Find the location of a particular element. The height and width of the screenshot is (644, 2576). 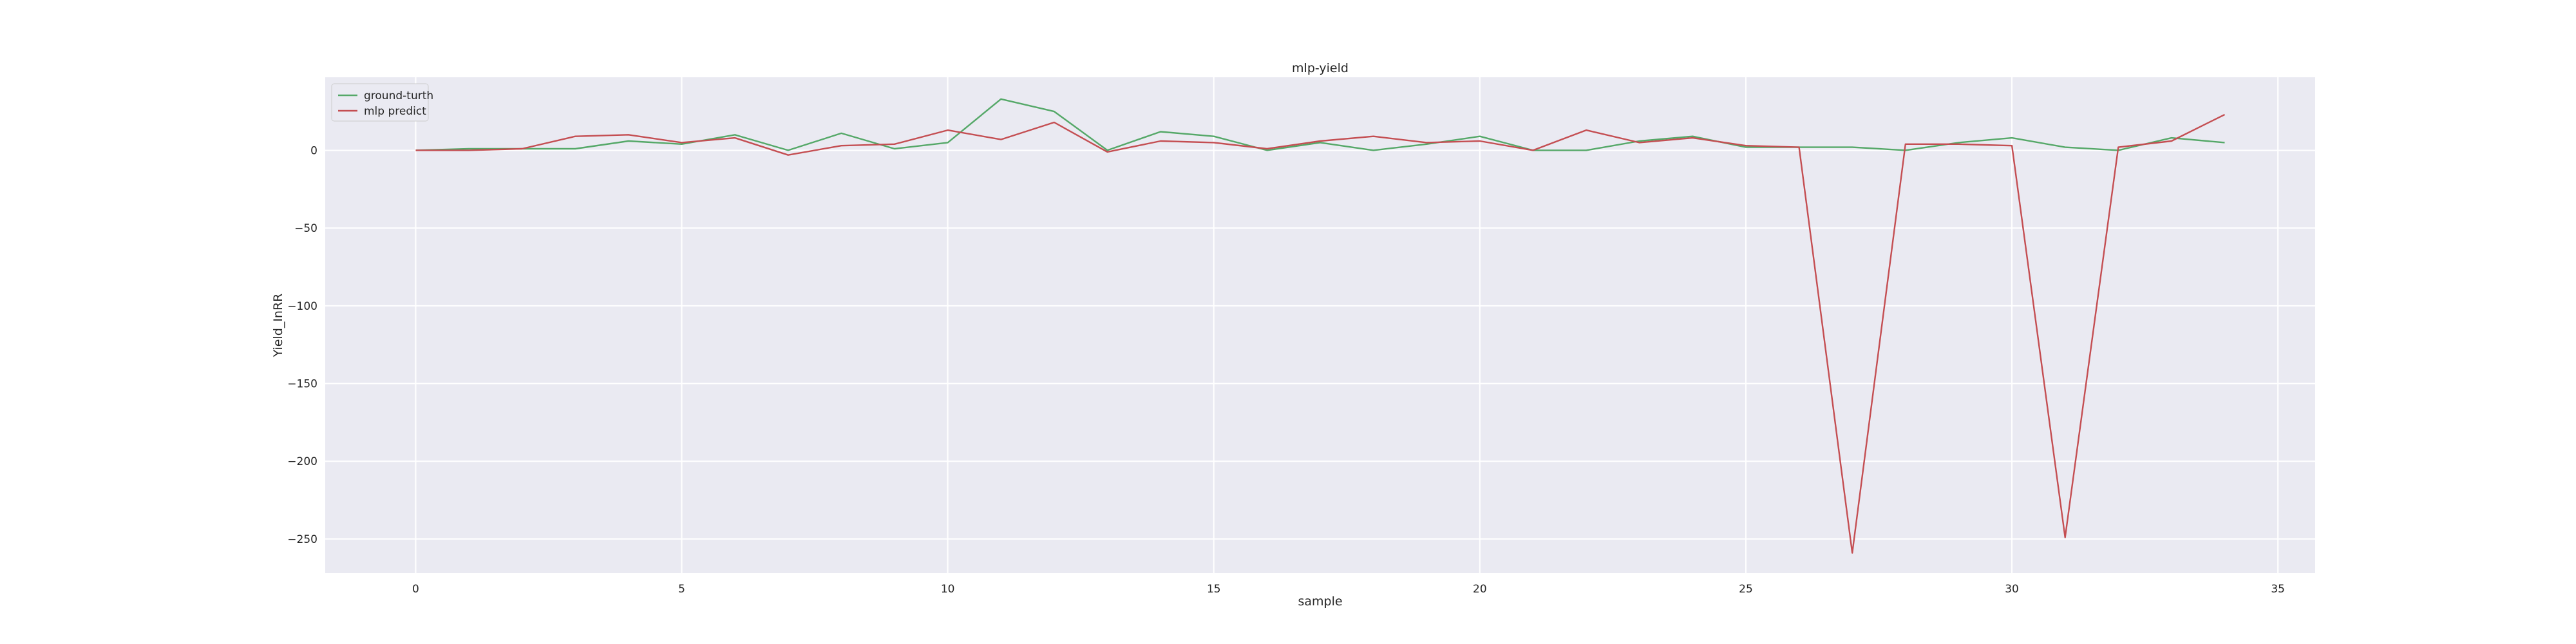

y-tick-label: 0 is located at coordinates (313, 151).